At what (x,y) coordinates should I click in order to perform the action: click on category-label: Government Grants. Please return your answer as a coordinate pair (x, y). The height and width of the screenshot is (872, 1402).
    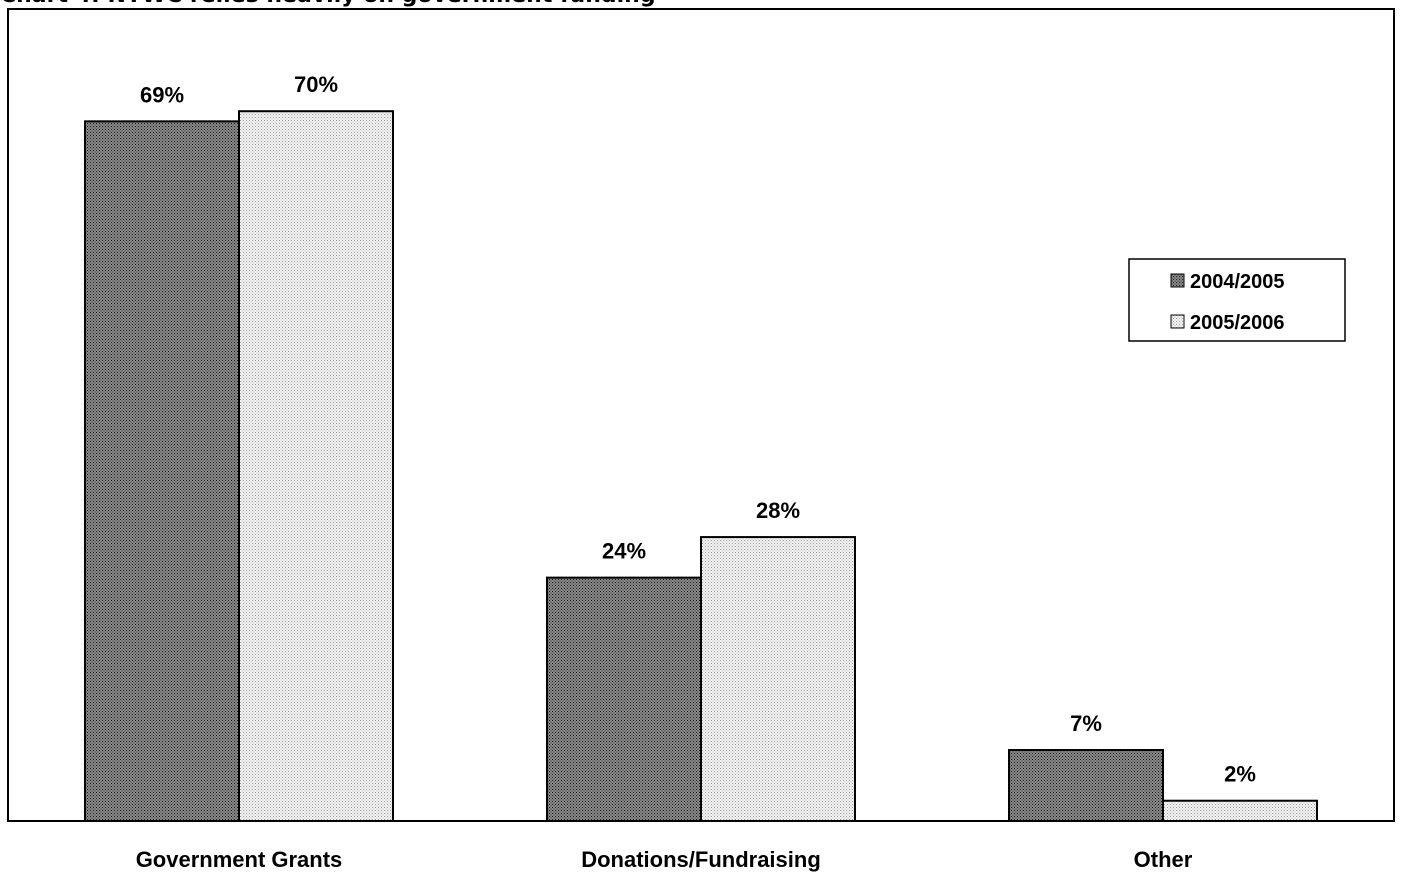
    Looking at the image, I should click on (239, 859).